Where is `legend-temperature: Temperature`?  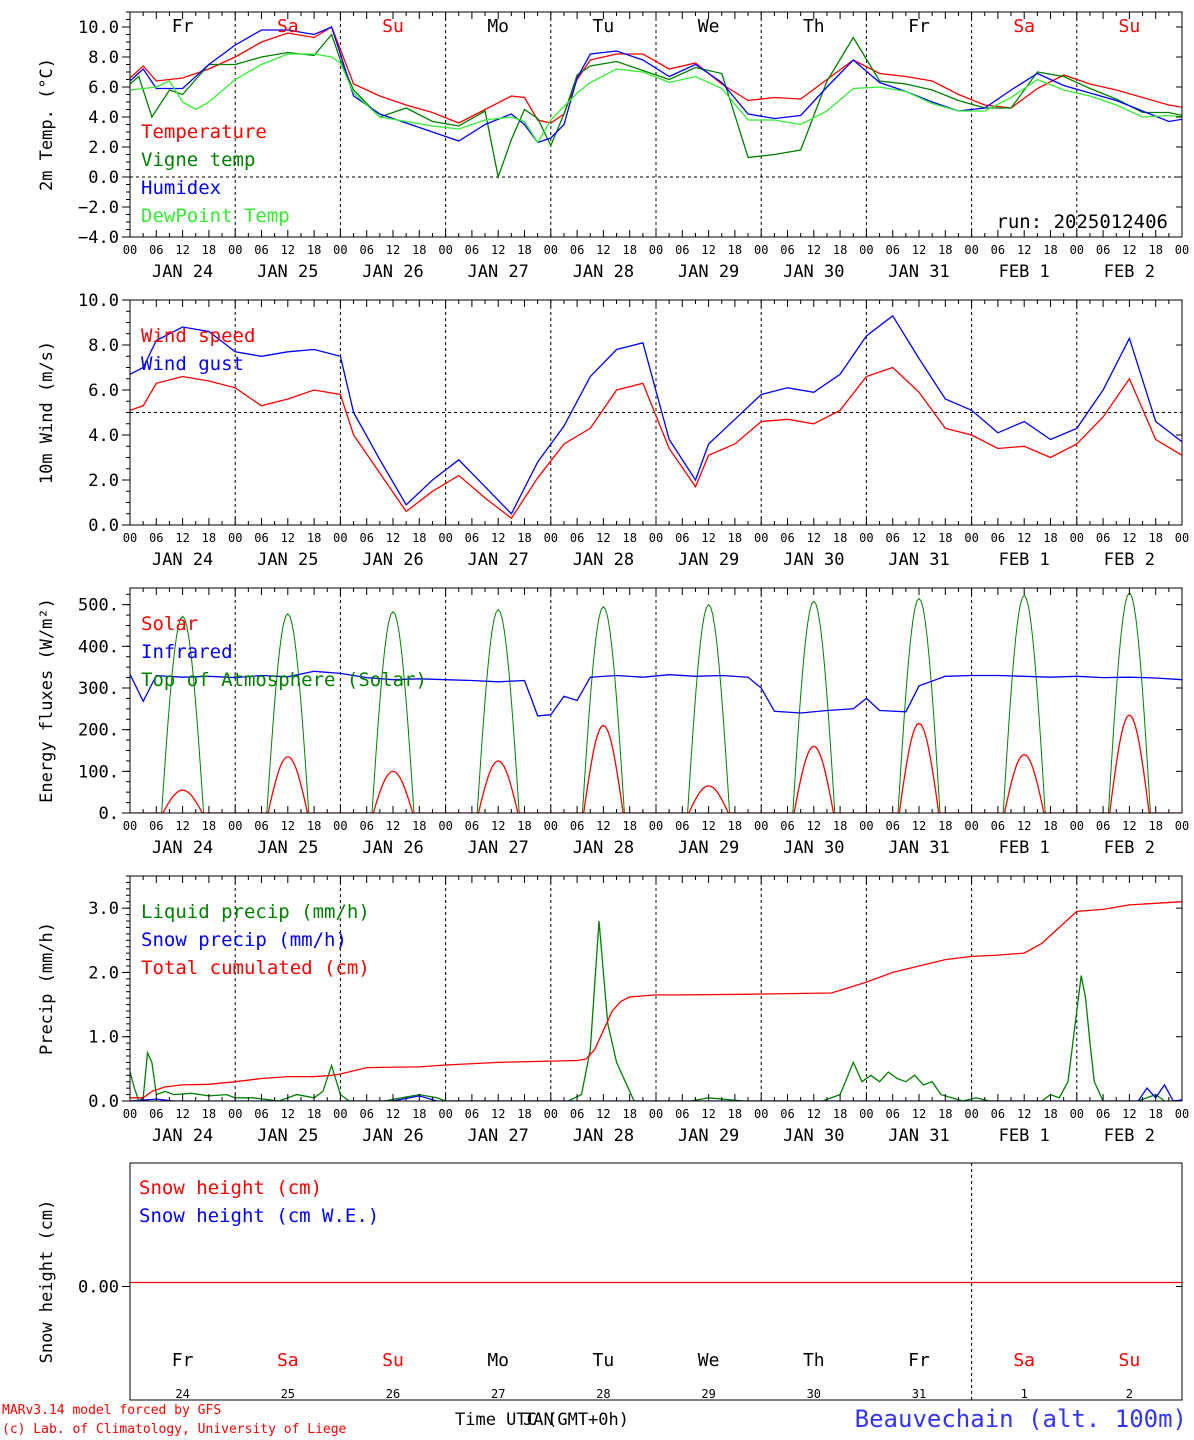 legend-temperature: Temperature is located at coordinates (204, 132).